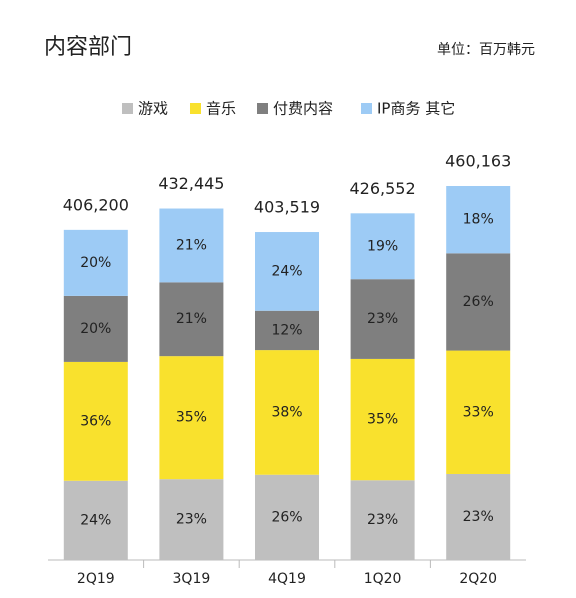 This screenshot has height=598, width=576. I want to click on segment-label: 12%, so click(286, 330).